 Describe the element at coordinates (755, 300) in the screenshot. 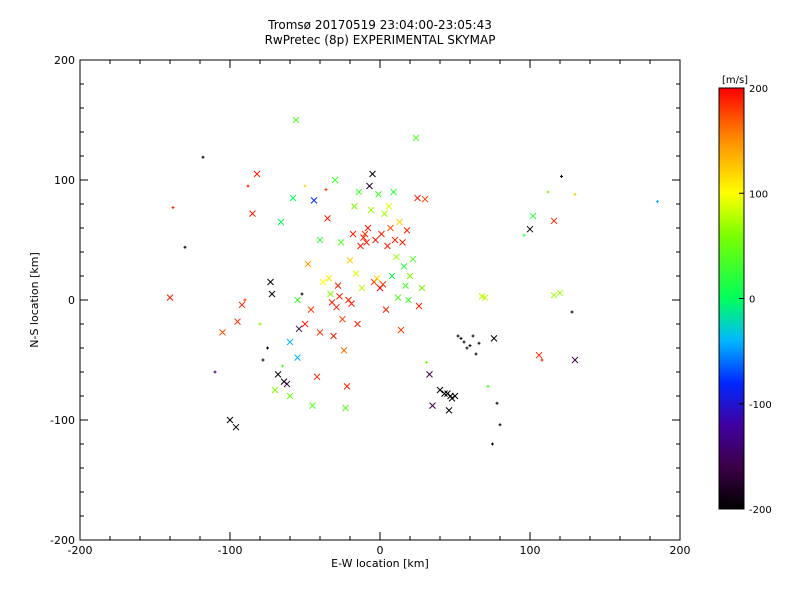

I see `colorbar-ticks: -200 -100 0 100 200` at that location.